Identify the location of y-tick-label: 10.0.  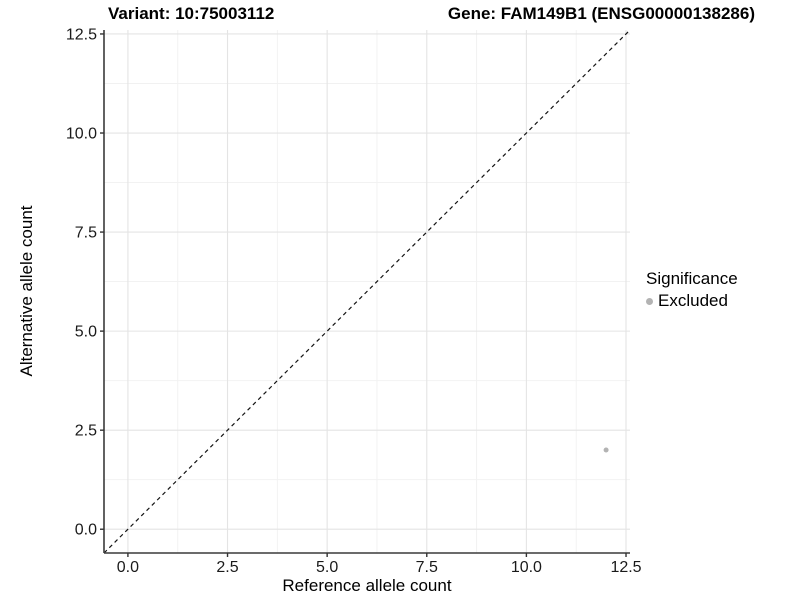
(81, 134).